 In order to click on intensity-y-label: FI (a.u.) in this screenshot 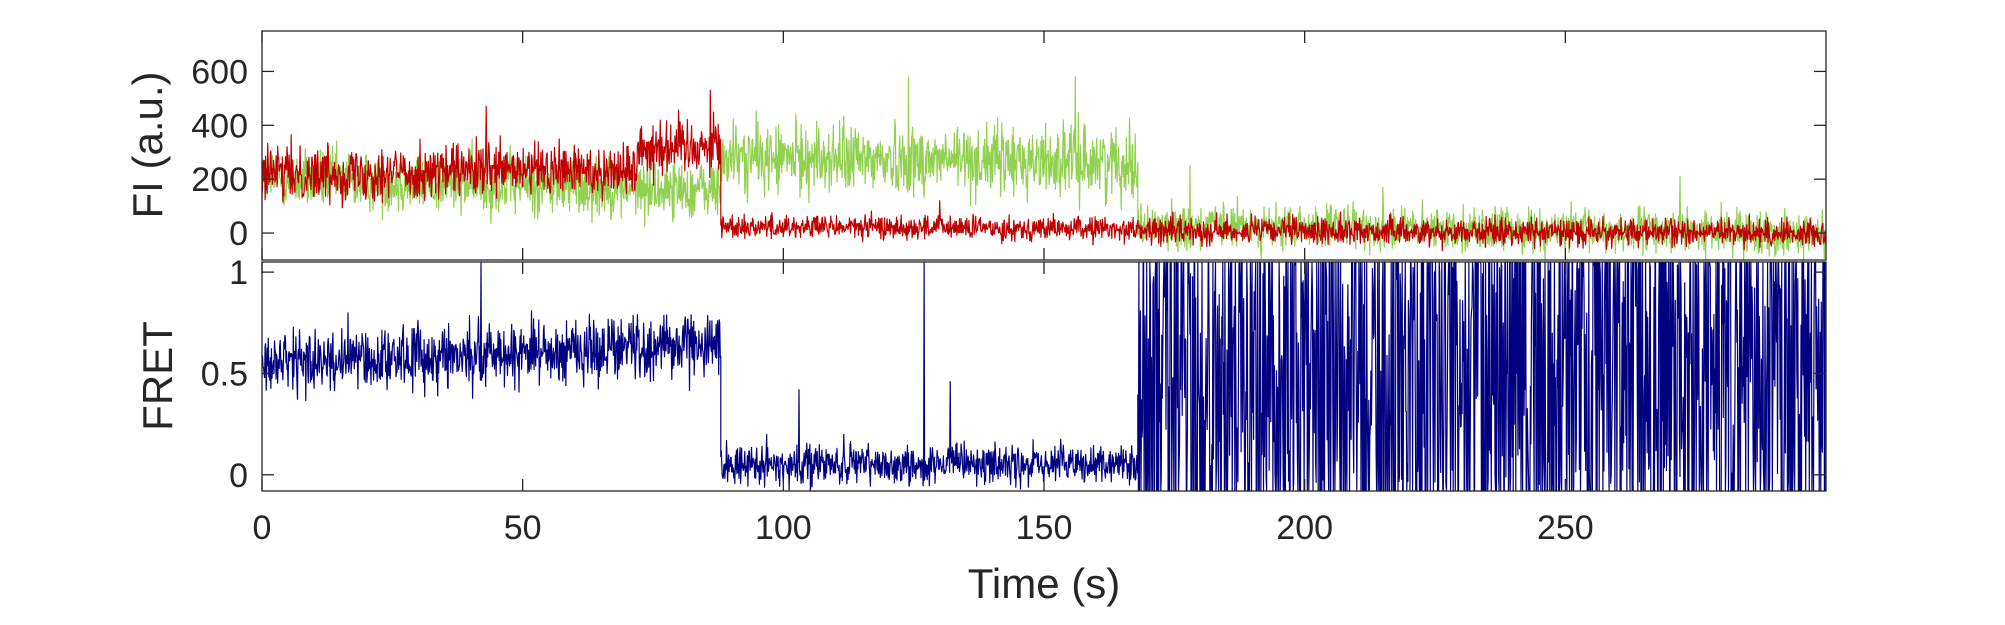, I will do `click(147, 144)`.